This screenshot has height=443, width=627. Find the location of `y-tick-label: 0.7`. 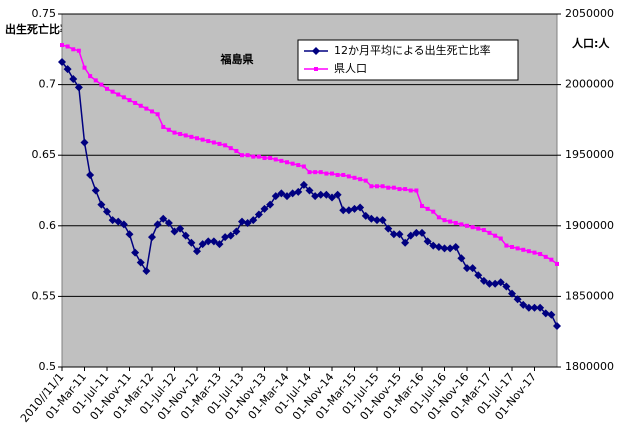

y-tick-label: 0.7 is located at coordinates (48, 84).